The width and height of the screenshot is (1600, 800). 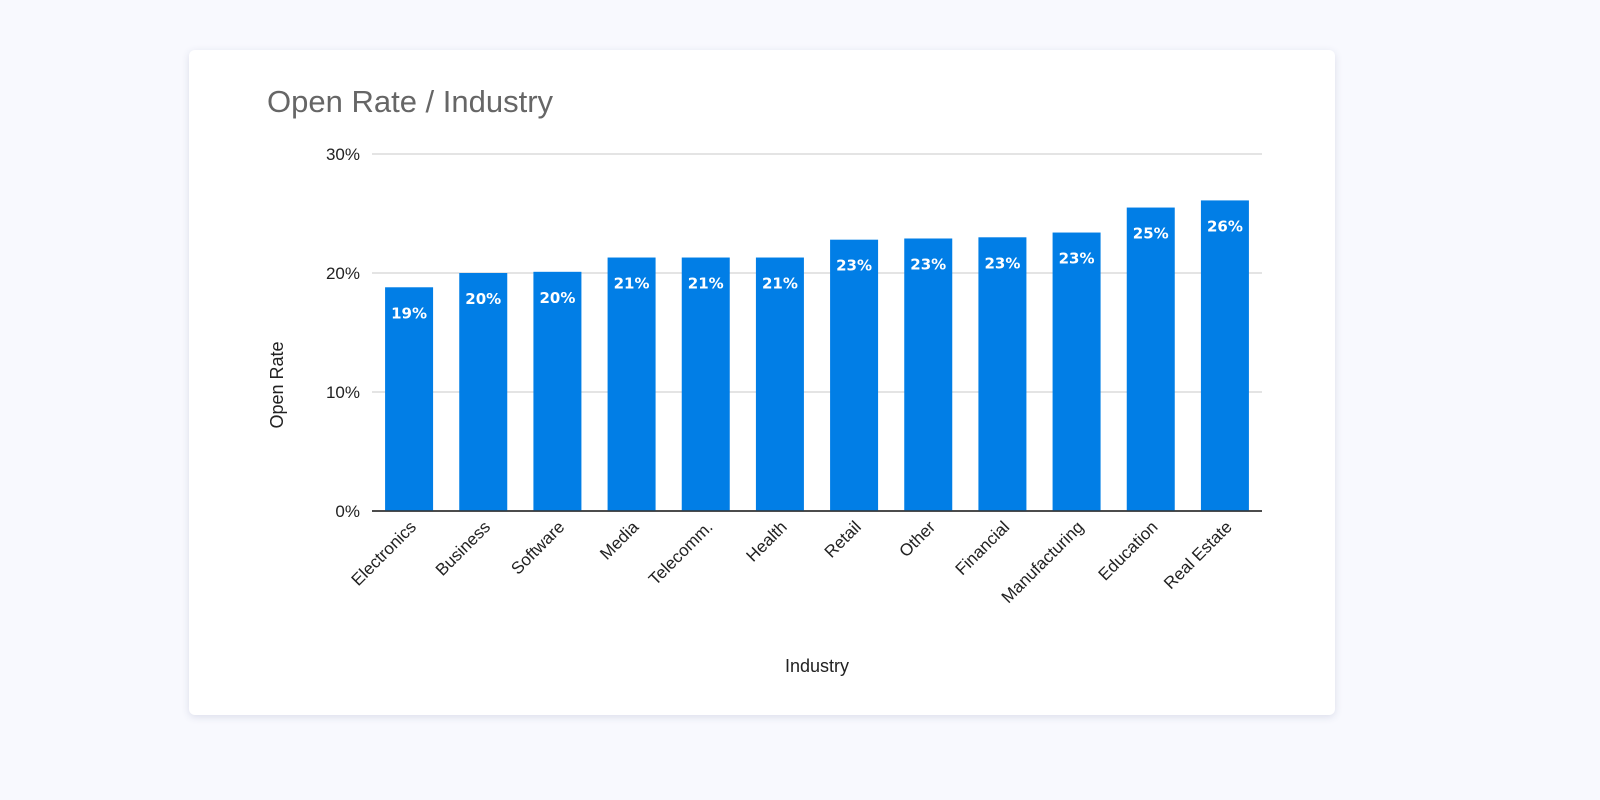 What do you see at coordinates (1198, 555) in the screenshot?
I see `x-tick-label: Real Estate` at bounding box center [1198, 555].